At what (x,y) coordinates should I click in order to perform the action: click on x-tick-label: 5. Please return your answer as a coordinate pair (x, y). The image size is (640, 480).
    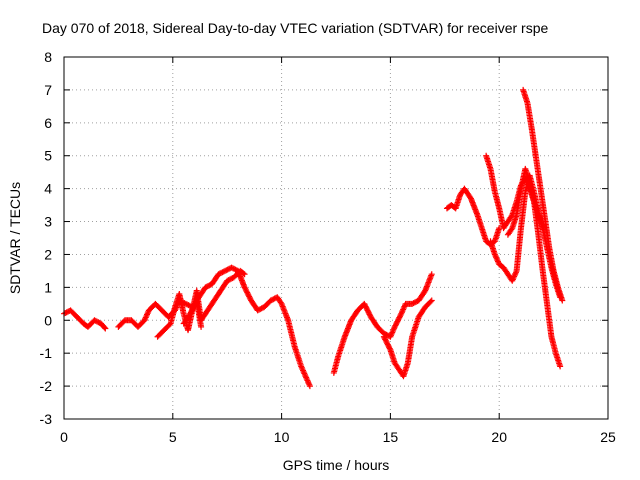
    Looking at the image, I should click on (173, 437).